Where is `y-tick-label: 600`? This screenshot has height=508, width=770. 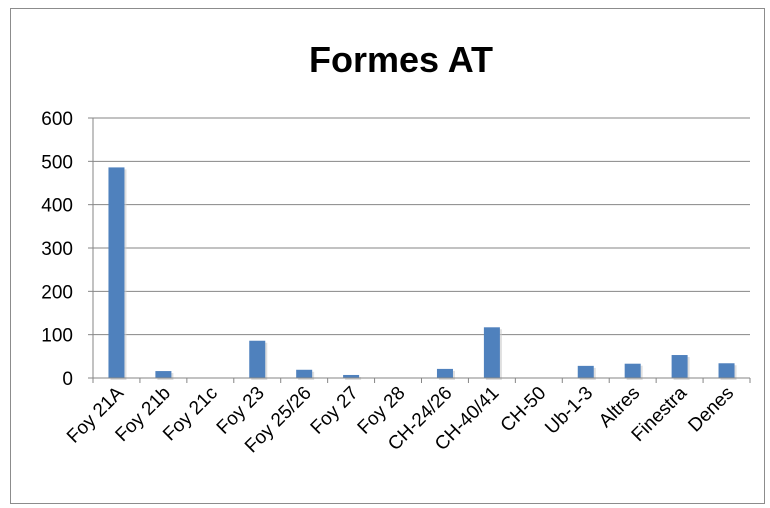
y-tick-label: 600 is located at coordinates (57, 119).